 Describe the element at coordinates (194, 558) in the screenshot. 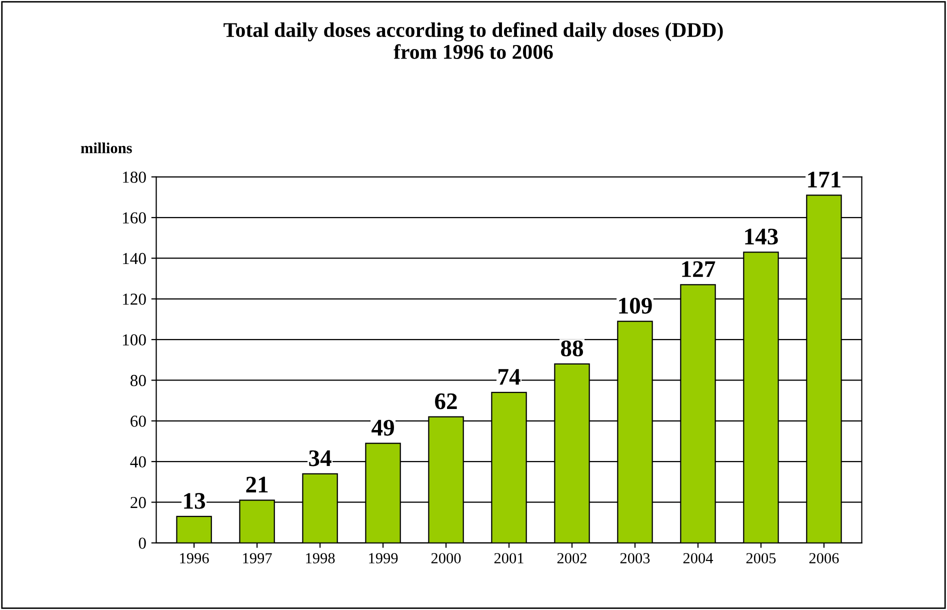

I see `x-tick-label: 1996` at that location.